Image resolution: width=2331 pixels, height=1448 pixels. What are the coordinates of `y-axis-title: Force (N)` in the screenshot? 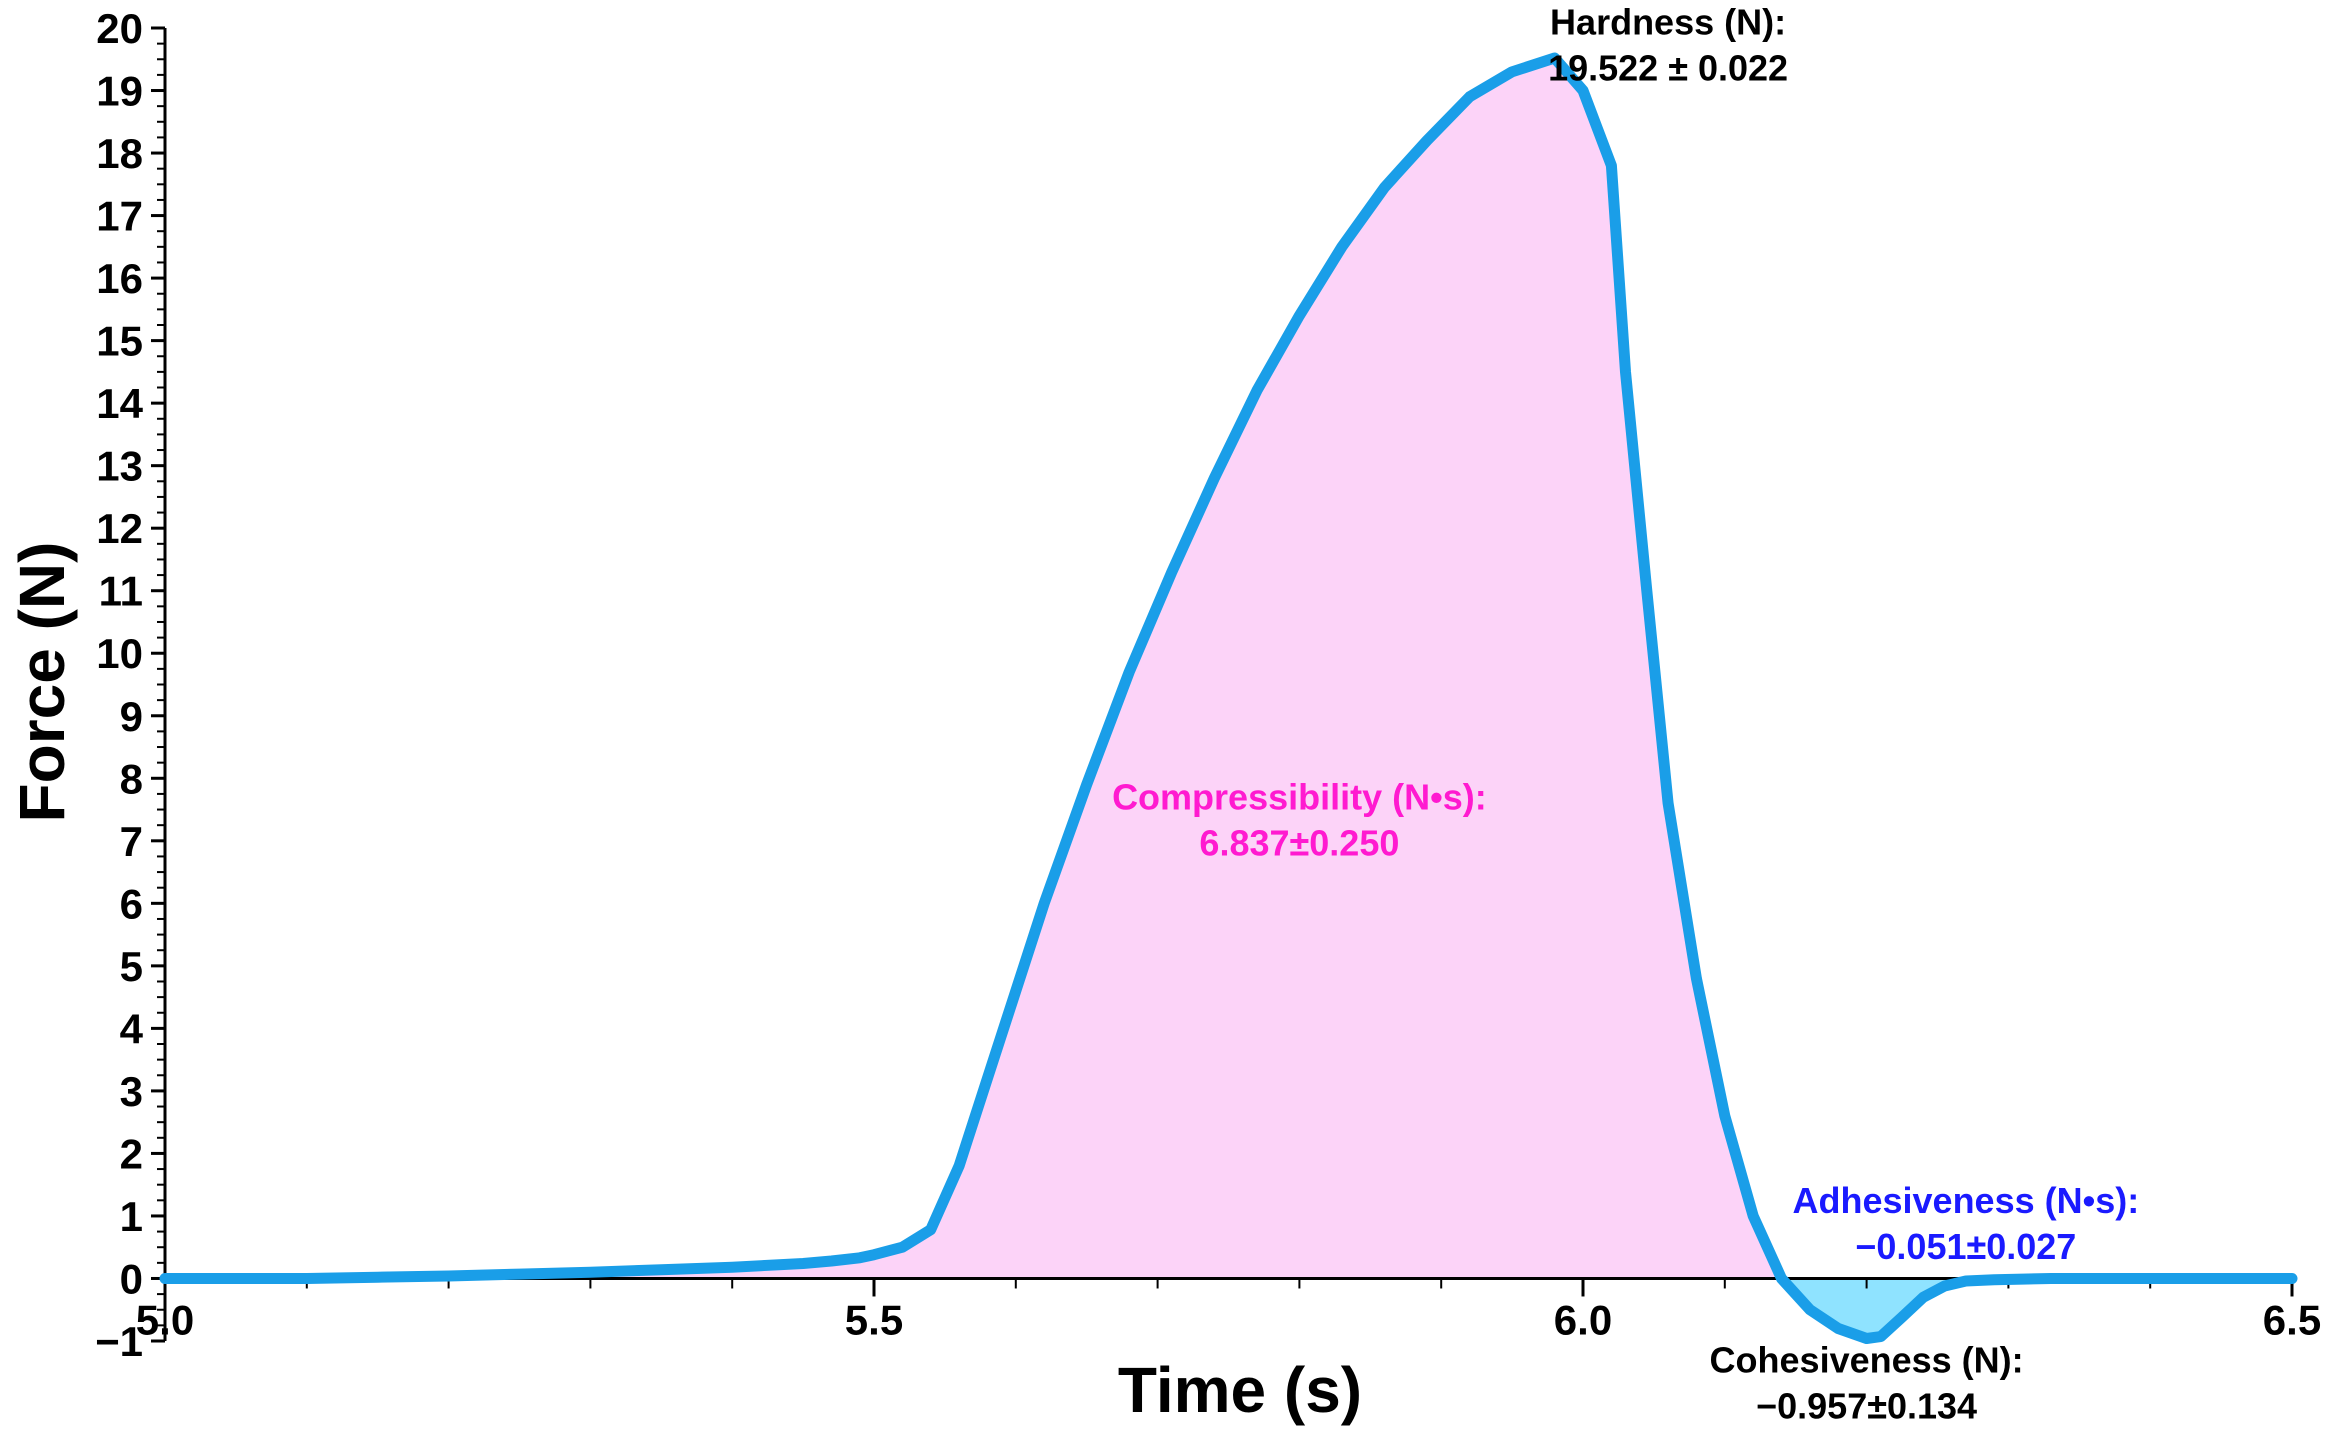 It's located at (42, 682).